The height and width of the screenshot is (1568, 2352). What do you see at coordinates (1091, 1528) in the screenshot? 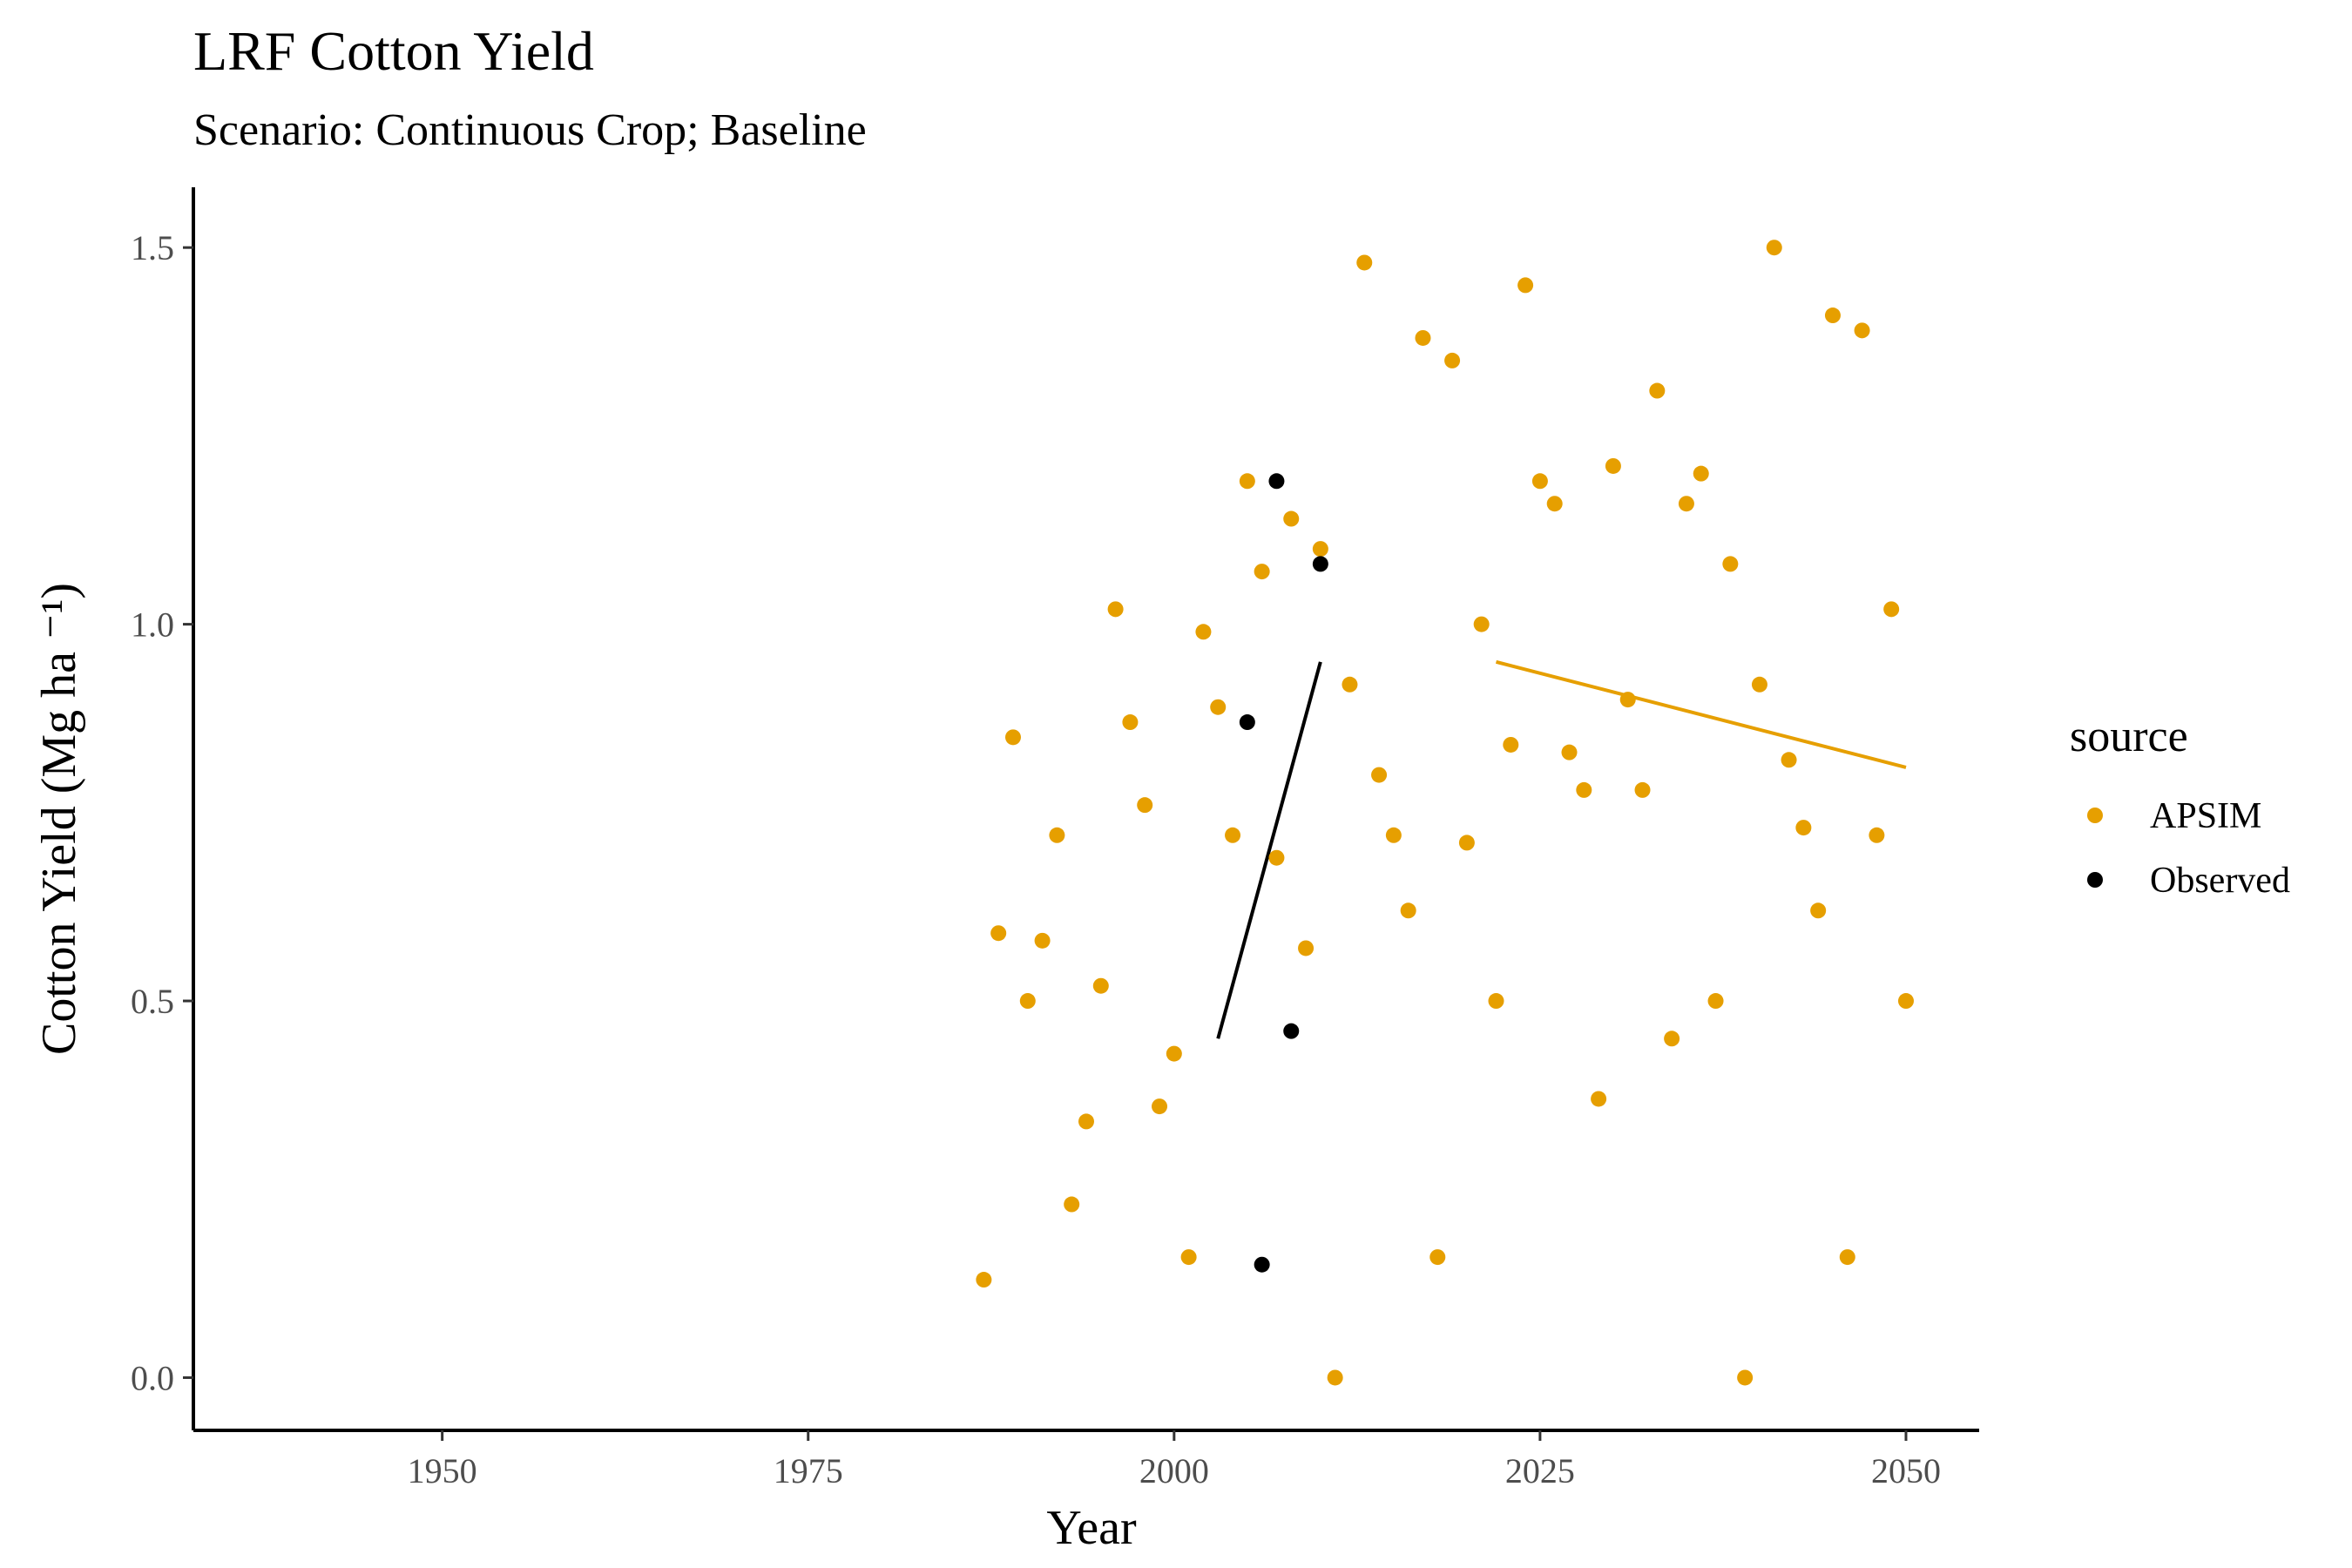
I see `x-axis-title: Year` at bounding box center [1091, 1528].